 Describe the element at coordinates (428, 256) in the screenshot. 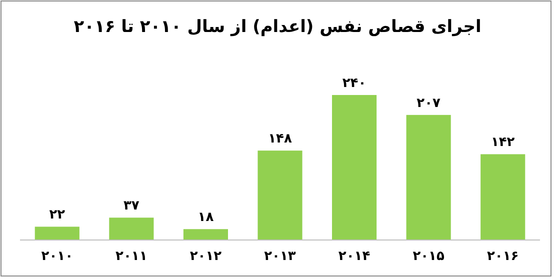

I see `x-tick-label: ۲۰۱۵` at that location.